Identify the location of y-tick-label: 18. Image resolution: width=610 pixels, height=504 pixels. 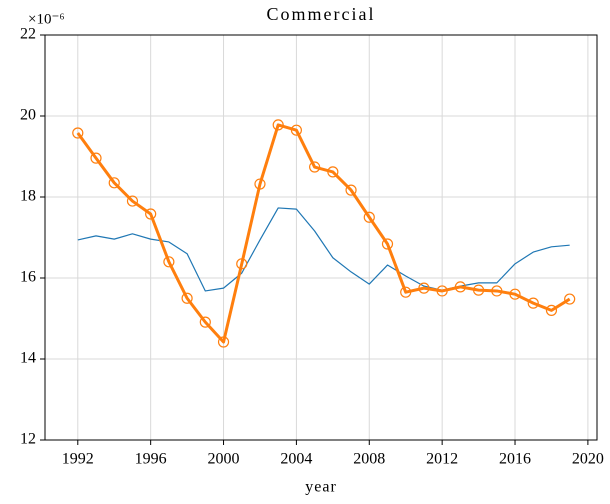
(28, 196).